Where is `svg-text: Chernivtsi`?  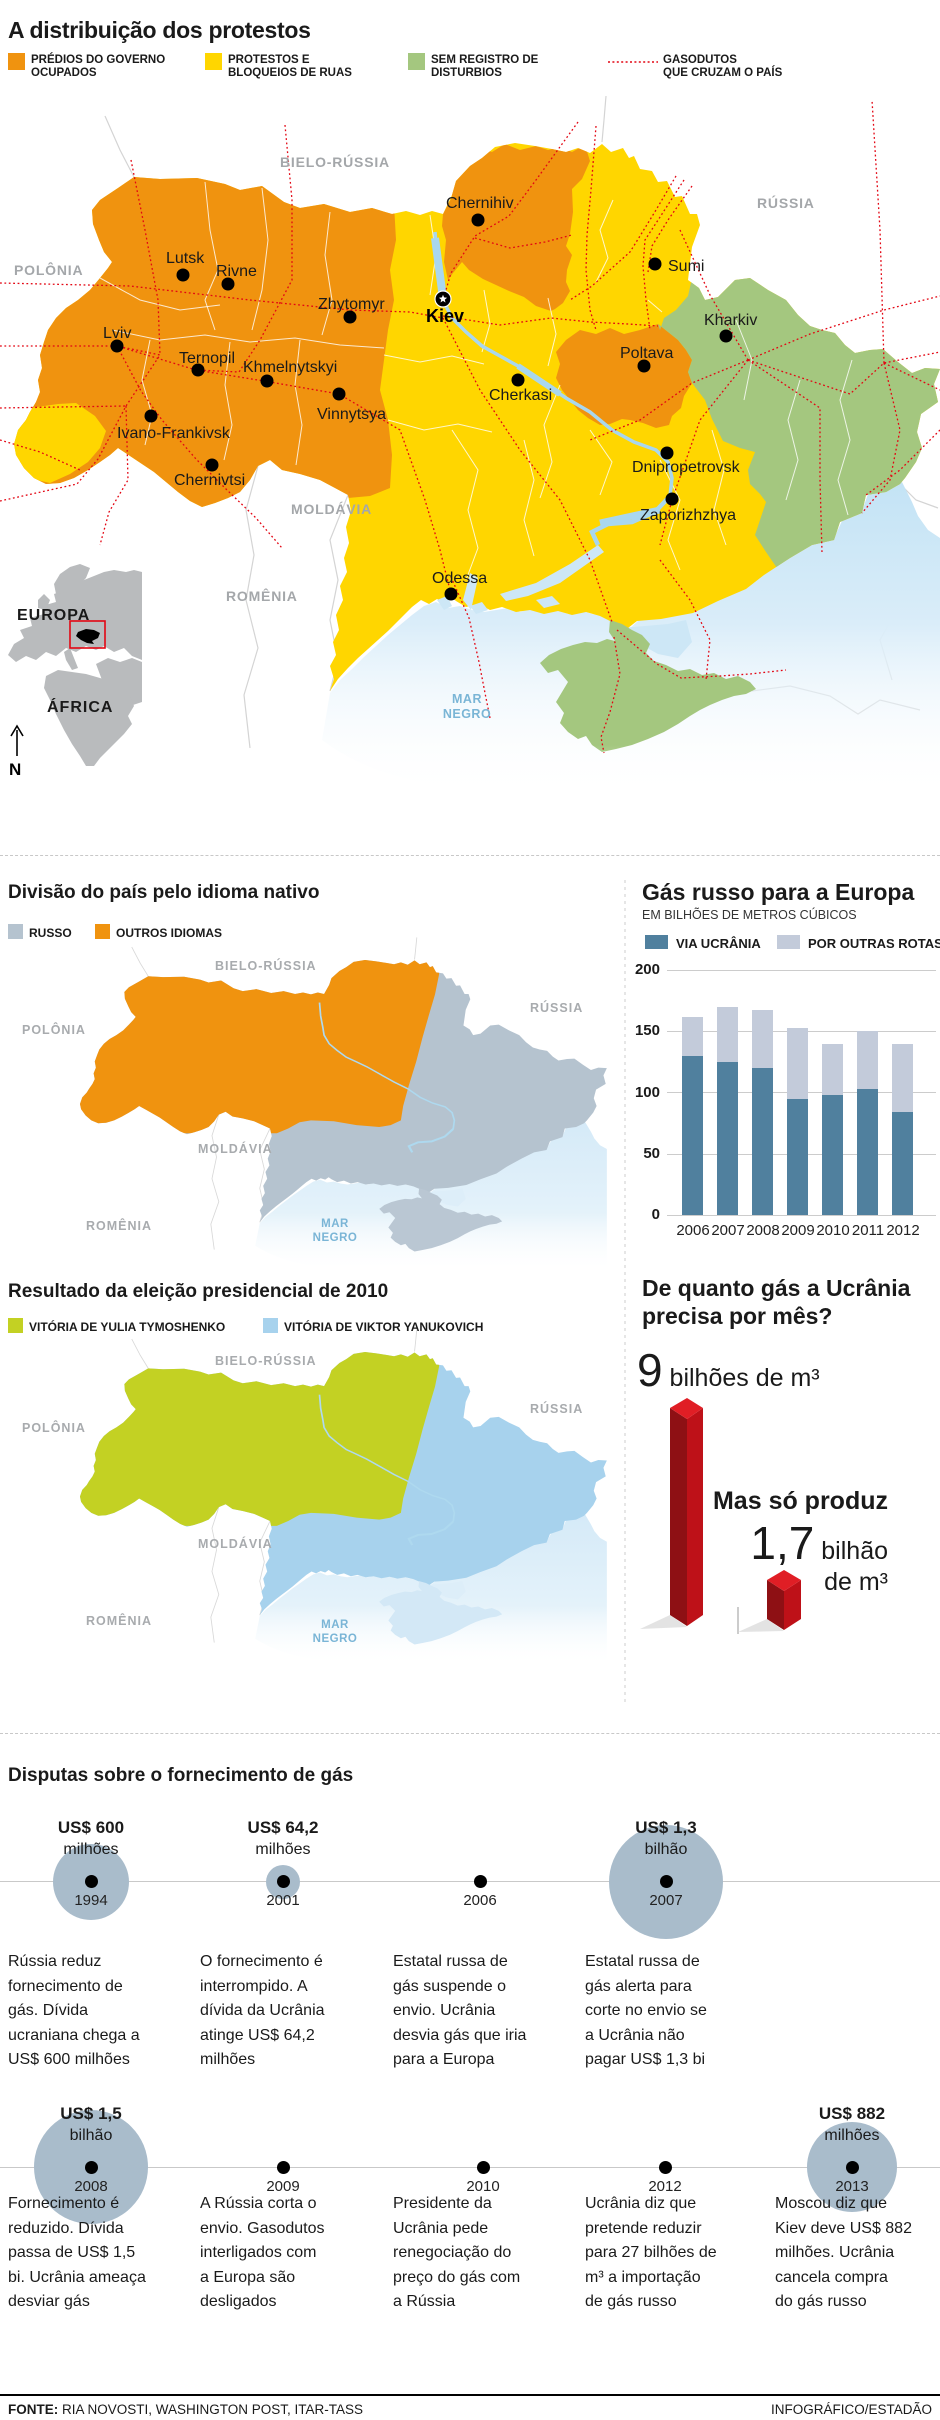
svg-text: Chernivtsi is located at coordinates (209, 480).